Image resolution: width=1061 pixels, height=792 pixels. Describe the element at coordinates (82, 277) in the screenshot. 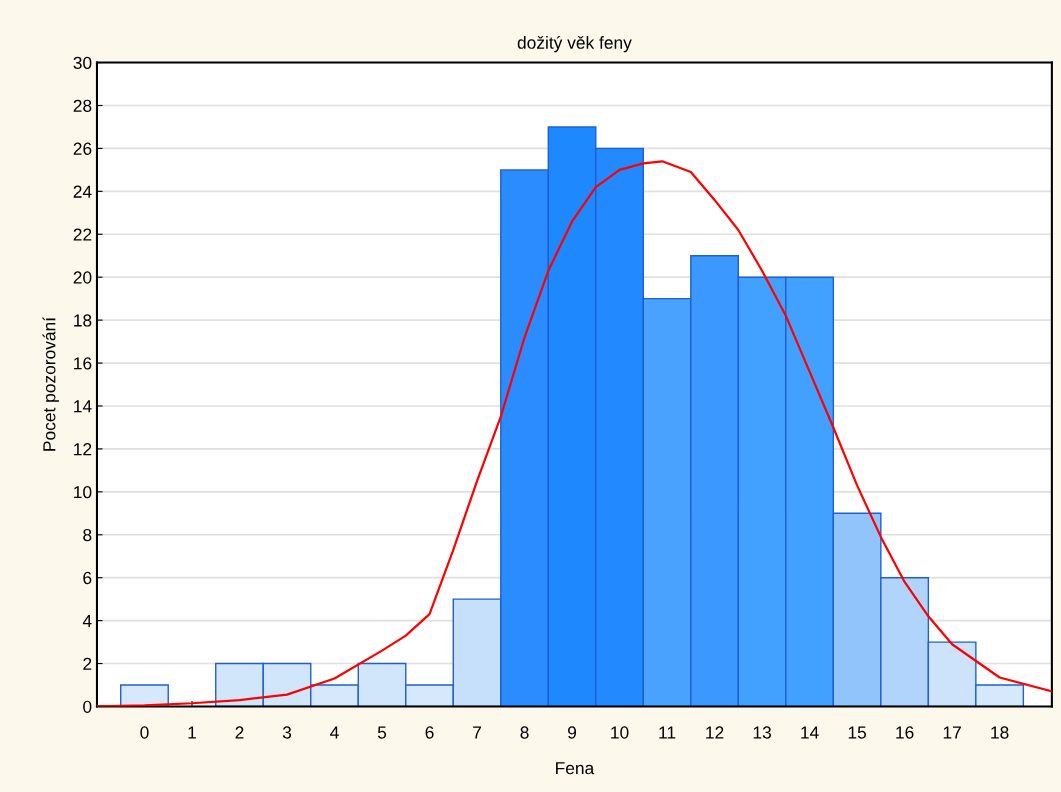

I see `y-tick-label: 20` at that location.